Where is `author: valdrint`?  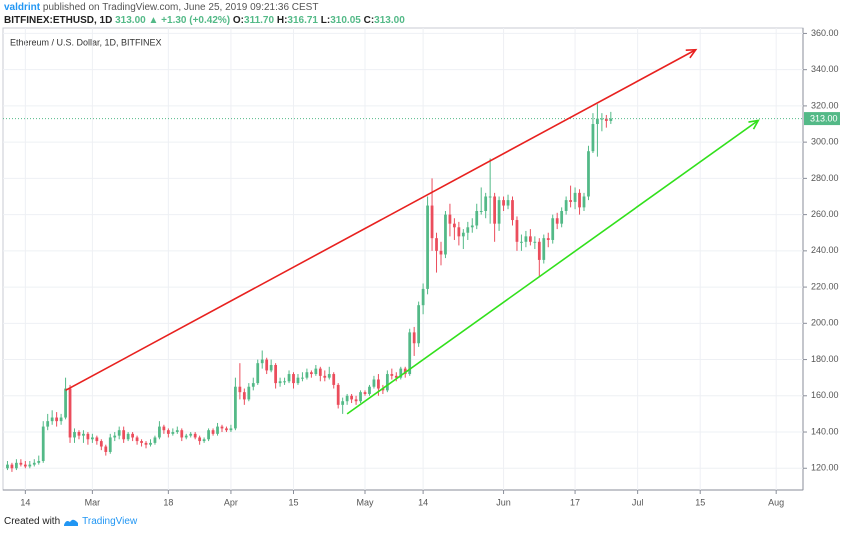
author: valdrint is located at coordinates (22, 7).